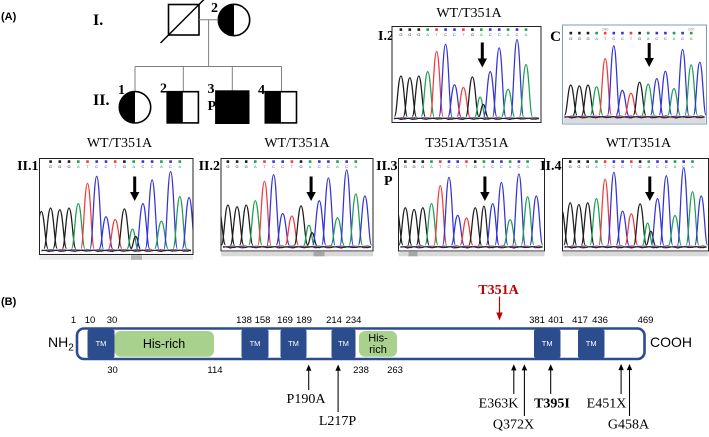 The image size is (709, 437). What do you see at coordinates (98, 20) in the screenshot?
I see `svg-text: I.` at bounding box center [98, 20].